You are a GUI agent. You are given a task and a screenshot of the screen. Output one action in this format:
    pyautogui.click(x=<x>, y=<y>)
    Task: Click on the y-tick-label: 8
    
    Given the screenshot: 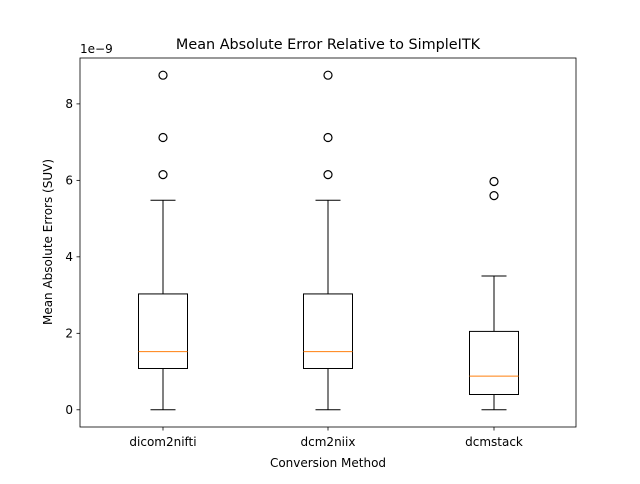 What is the action you would take?
    pyautogui.click(x=69, y=104)
    